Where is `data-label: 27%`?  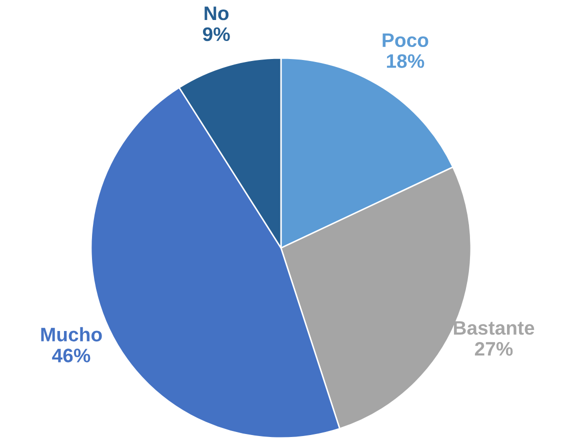 data-label: 27% is located at coordinates (493, 349).